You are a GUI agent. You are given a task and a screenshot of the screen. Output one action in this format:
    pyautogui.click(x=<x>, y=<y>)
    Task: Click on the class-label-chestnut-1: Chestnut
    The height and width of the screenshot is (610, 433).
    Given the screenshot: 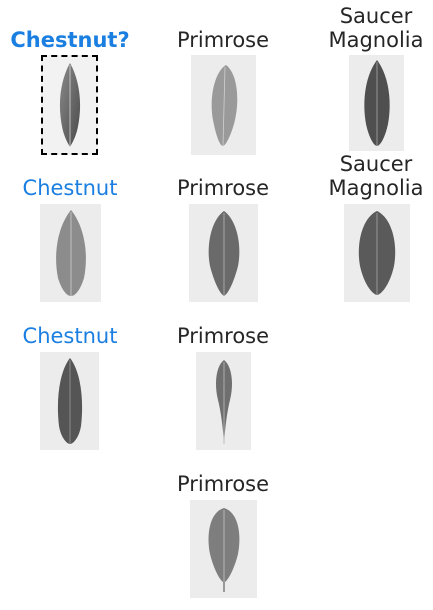 What is the action you would take?
    pyautogui.click(x=70, y=188)
    